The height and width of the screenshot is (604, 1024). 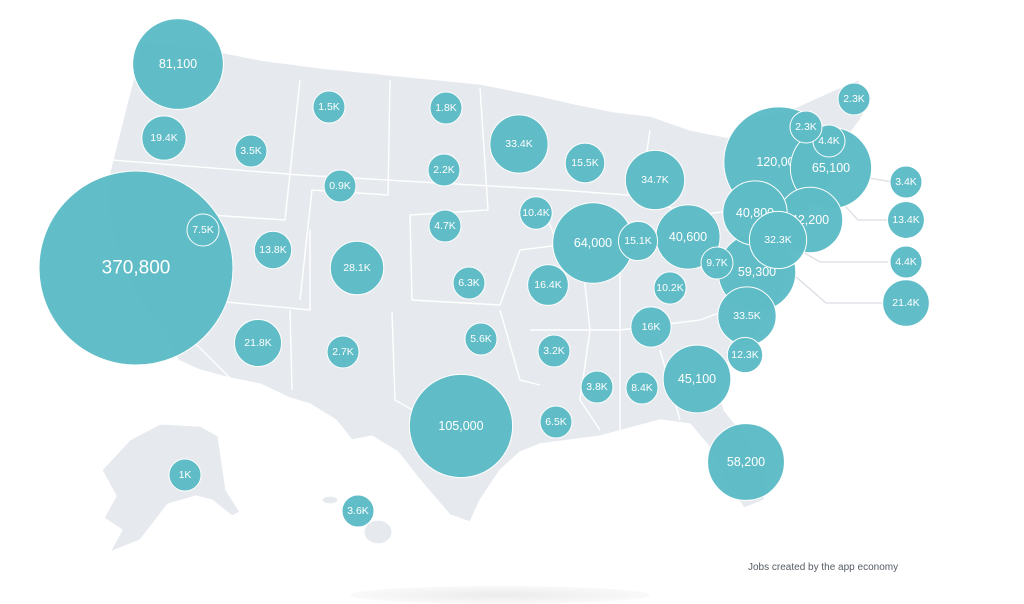 I want to click on bubble-label-mo: 16.4K, so click(x=547, y=285).